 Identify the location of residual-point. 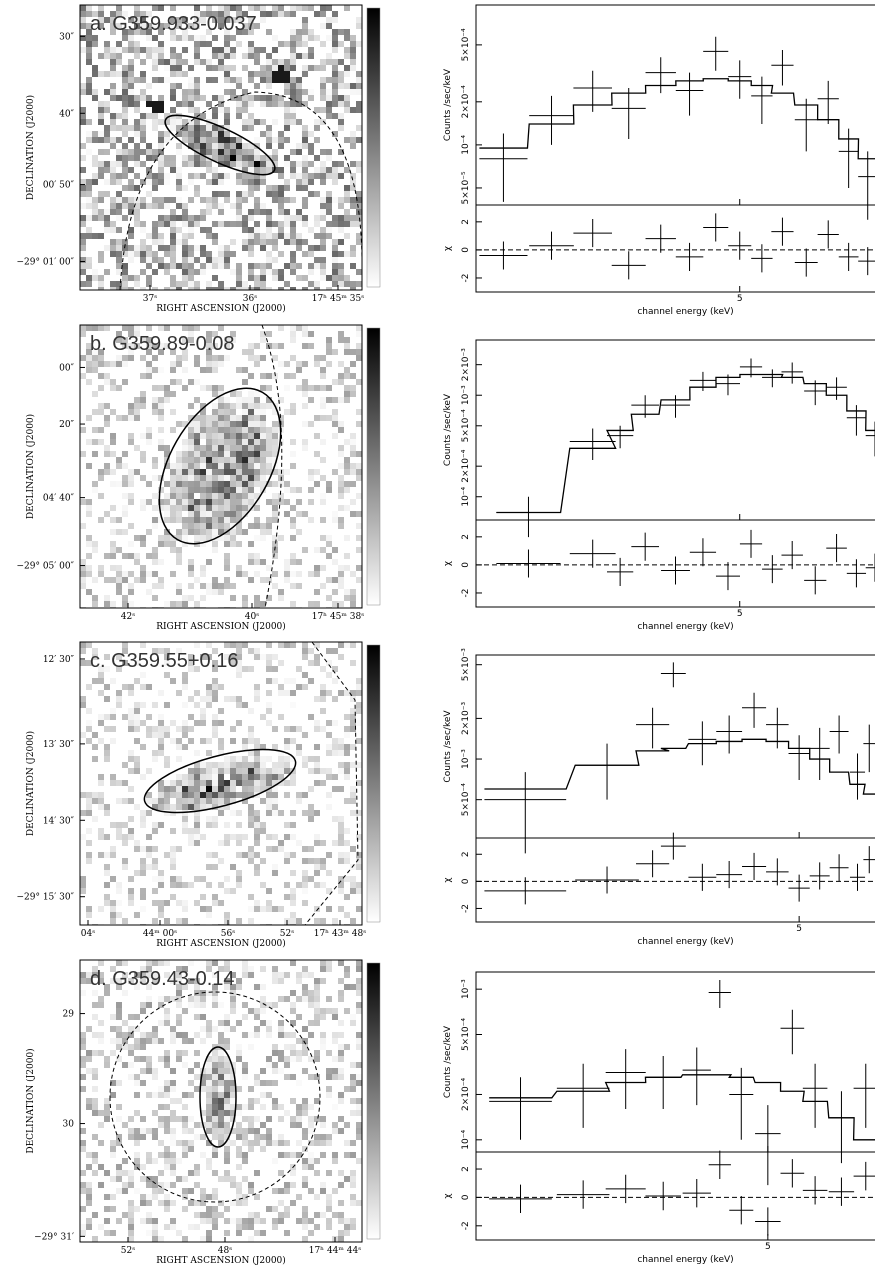
(848, 256).